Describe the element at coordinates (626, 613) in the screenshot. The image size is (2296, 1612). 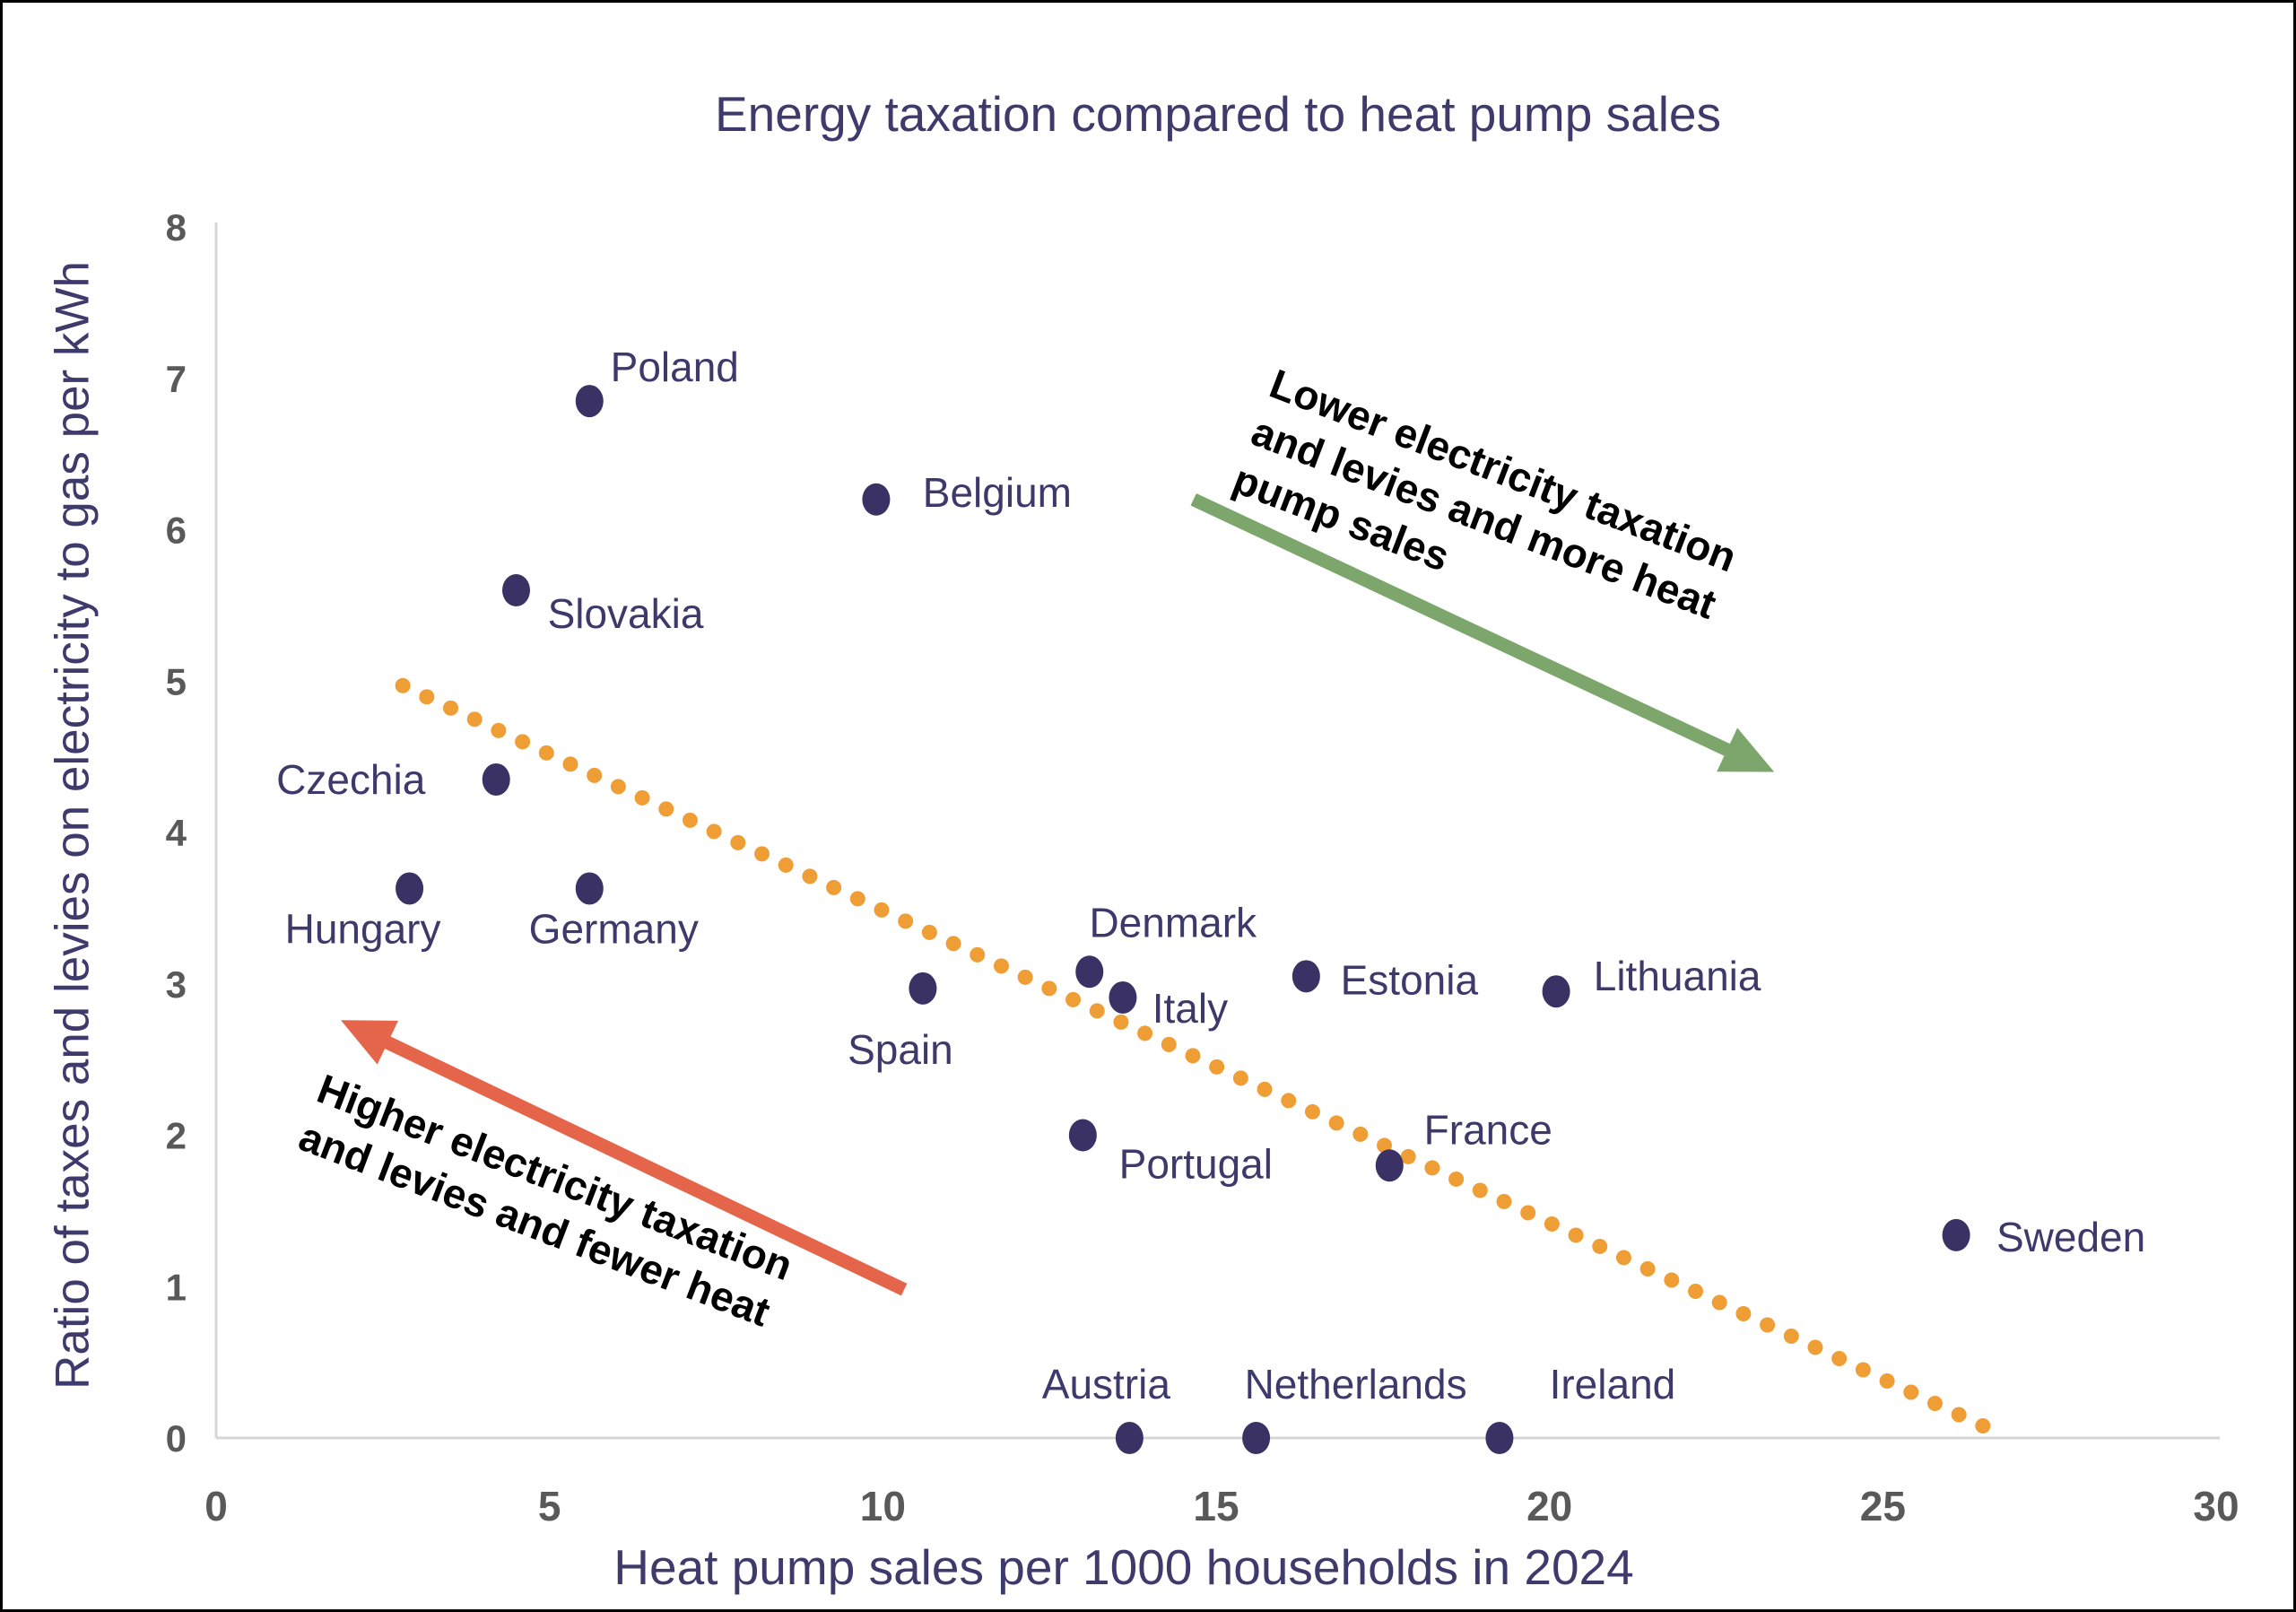
I see `point-label-slovakia: Slovakia` at that location.